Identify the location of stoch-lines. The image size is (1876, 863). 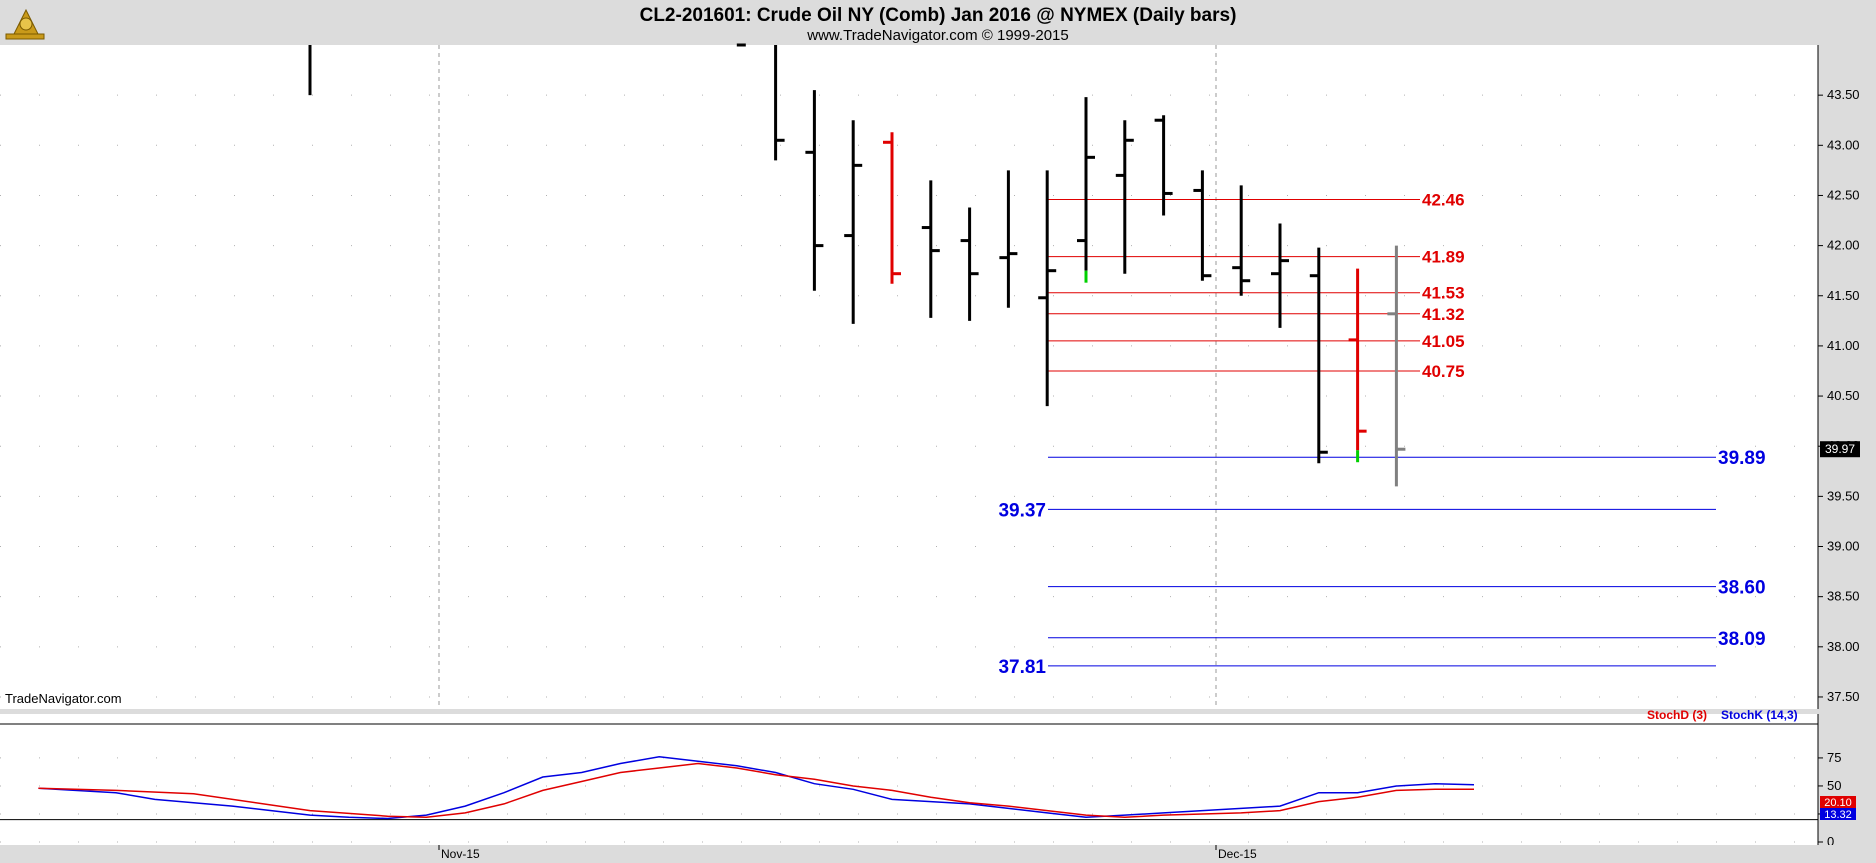
(756, 788).